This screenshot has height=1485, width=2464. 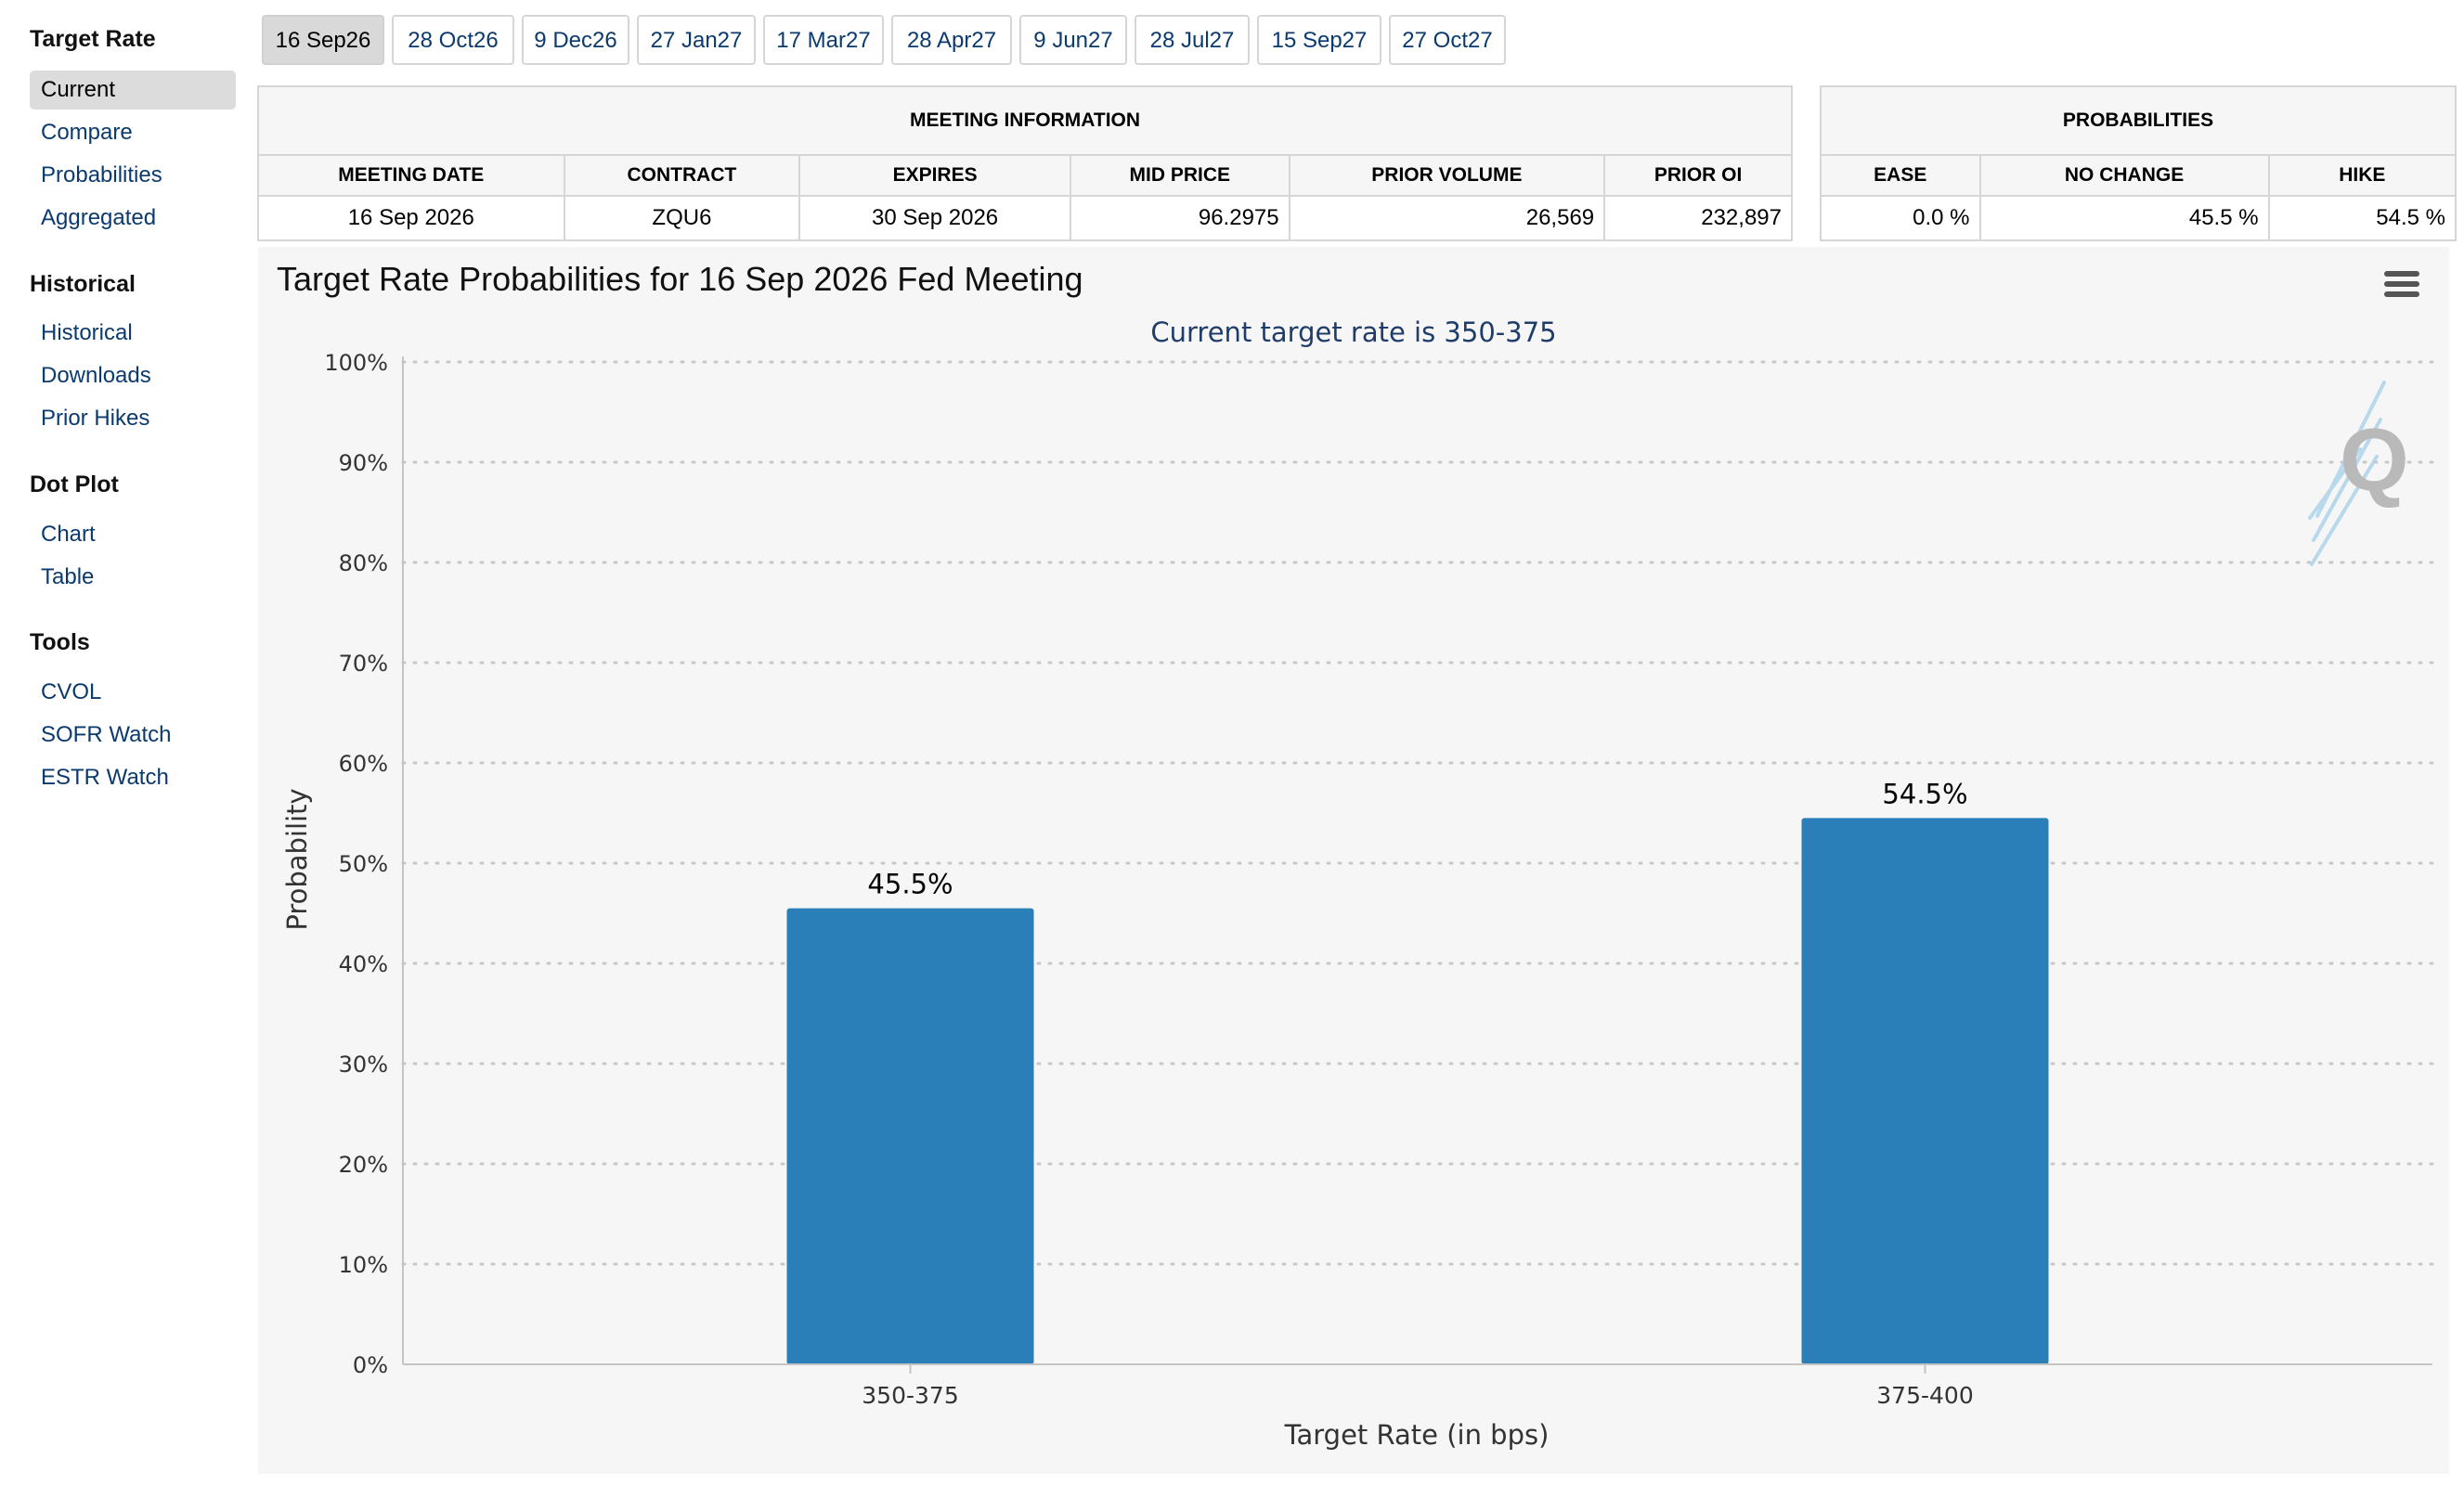 What do you see at coordinates (682, 218) in the screenshot?
I see `cell-contract: ZQU6` at bounding box center [682, 218].